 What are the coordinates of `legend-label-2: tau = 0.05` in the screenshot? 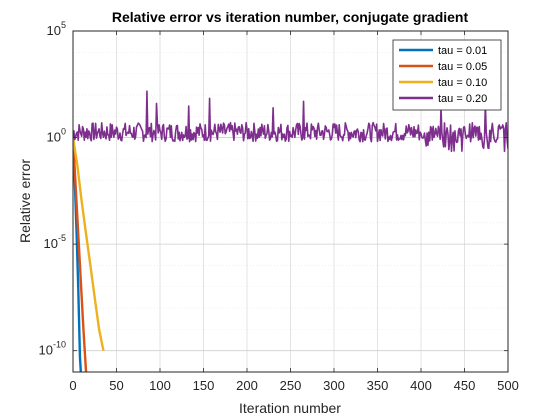 It's located at (462, 67).